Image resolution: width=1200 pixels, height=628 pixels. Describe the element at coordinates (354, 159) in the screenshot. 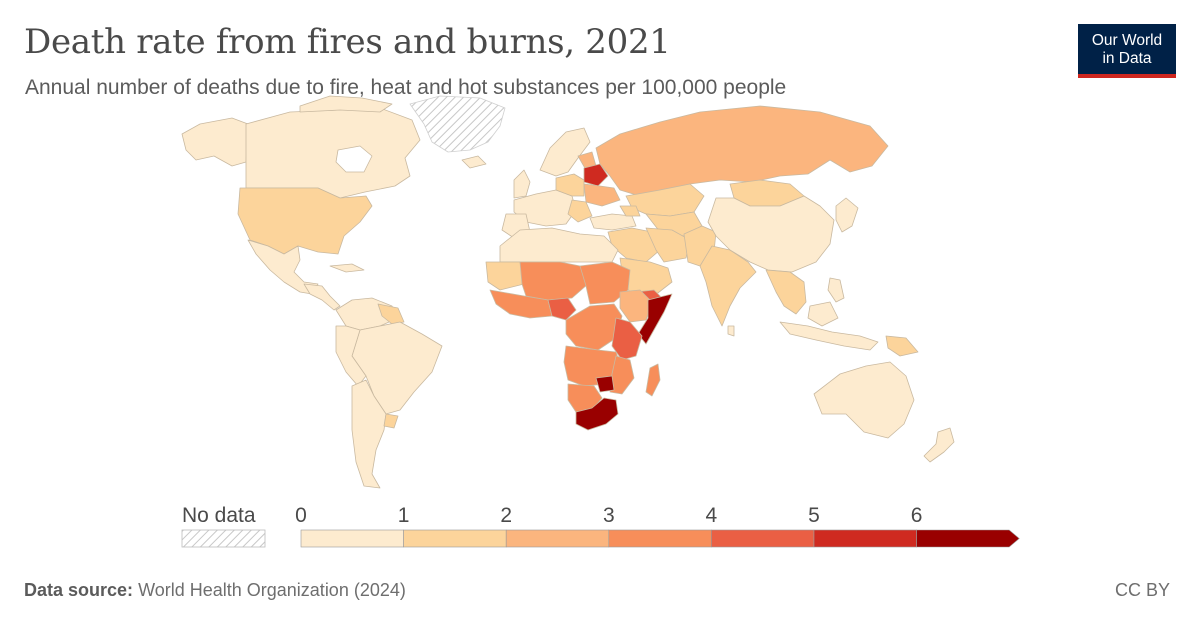

I see `region-hudson-bay` at that location.